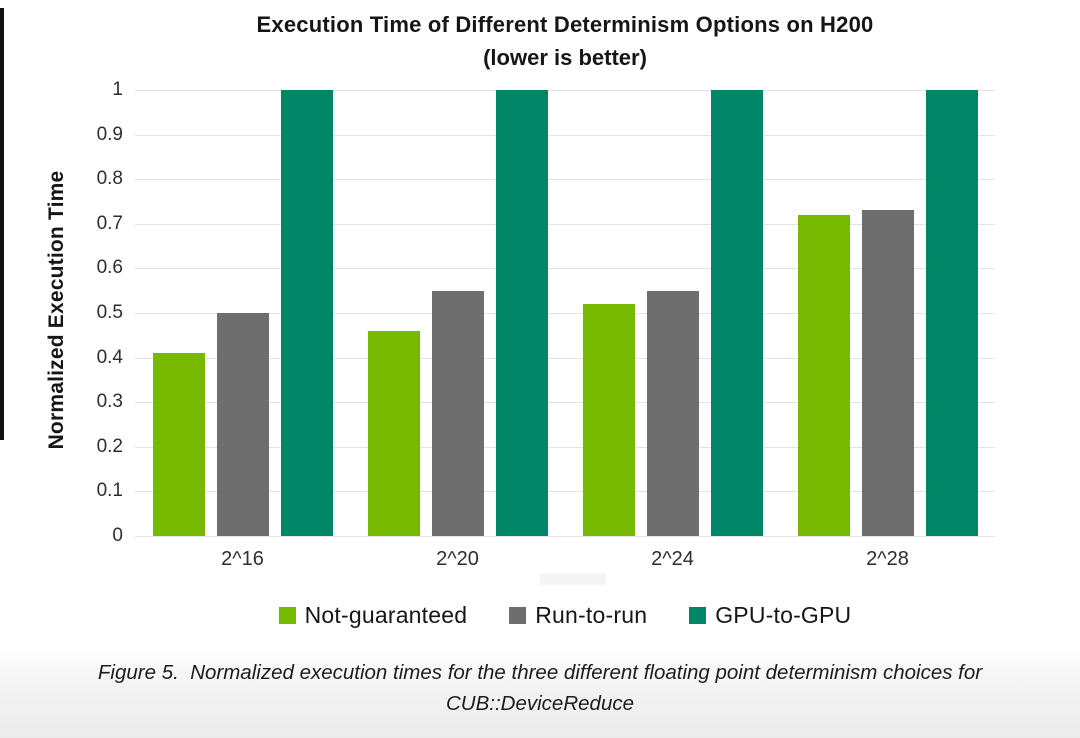 The height and width of the screenshot is (738, 1080). What do you see at coordinates (109, 402) in the screenshot?
I see `y-tick-label: 0.3` at bounding box center [109, 402].